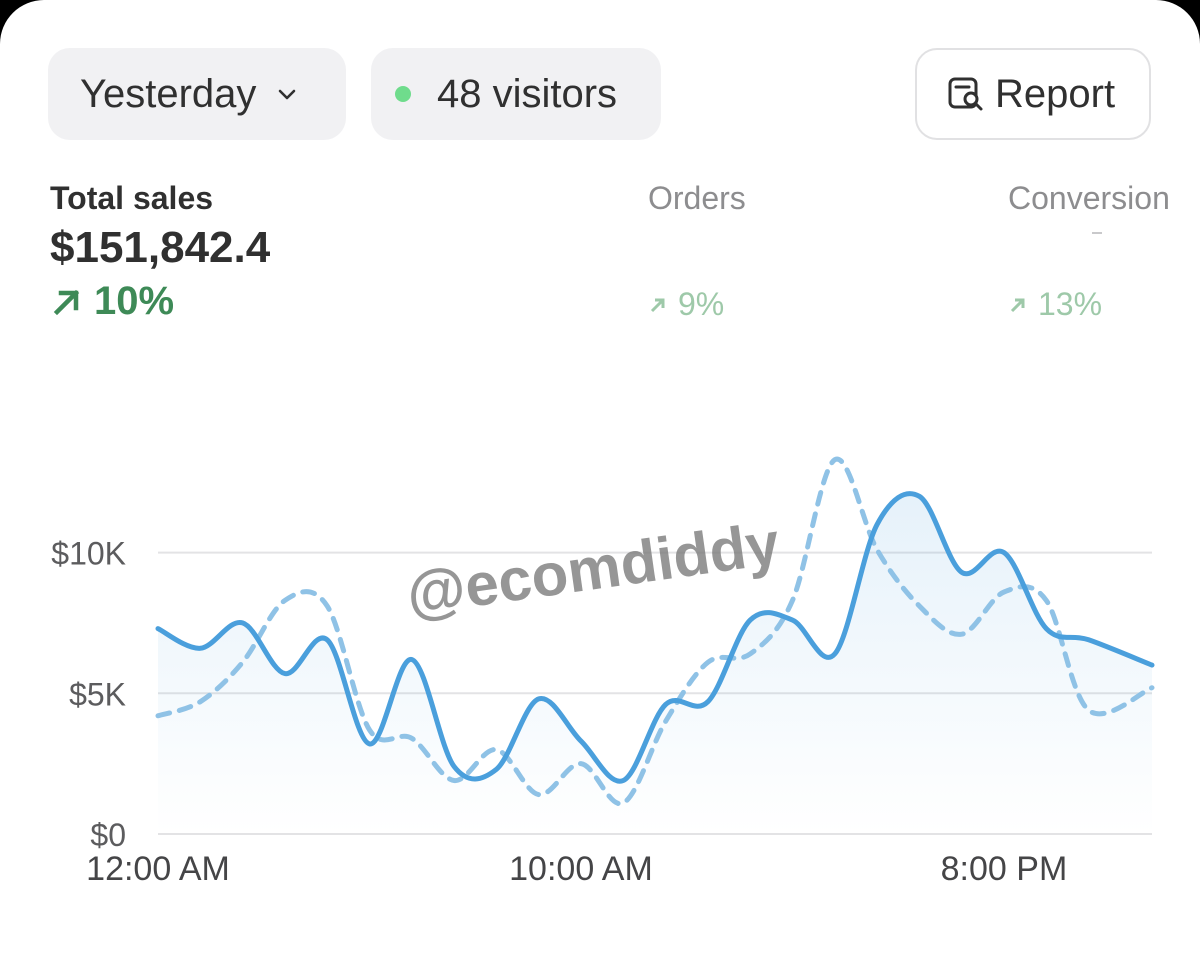  I want to click on report-button: Report, so click(1033, 94).